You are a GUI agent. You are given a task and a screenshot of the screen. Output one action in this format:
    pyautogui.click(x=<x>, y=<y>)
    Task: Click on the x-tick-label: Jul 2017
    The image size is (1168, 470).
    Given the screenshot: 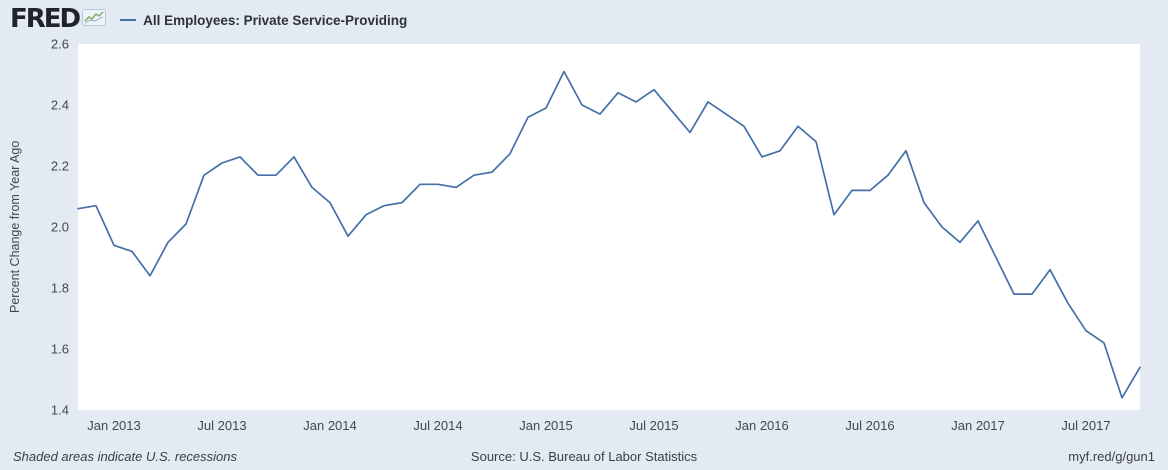 What is the action you would take?
    pyautogui.click(x=1085, y=425)
    